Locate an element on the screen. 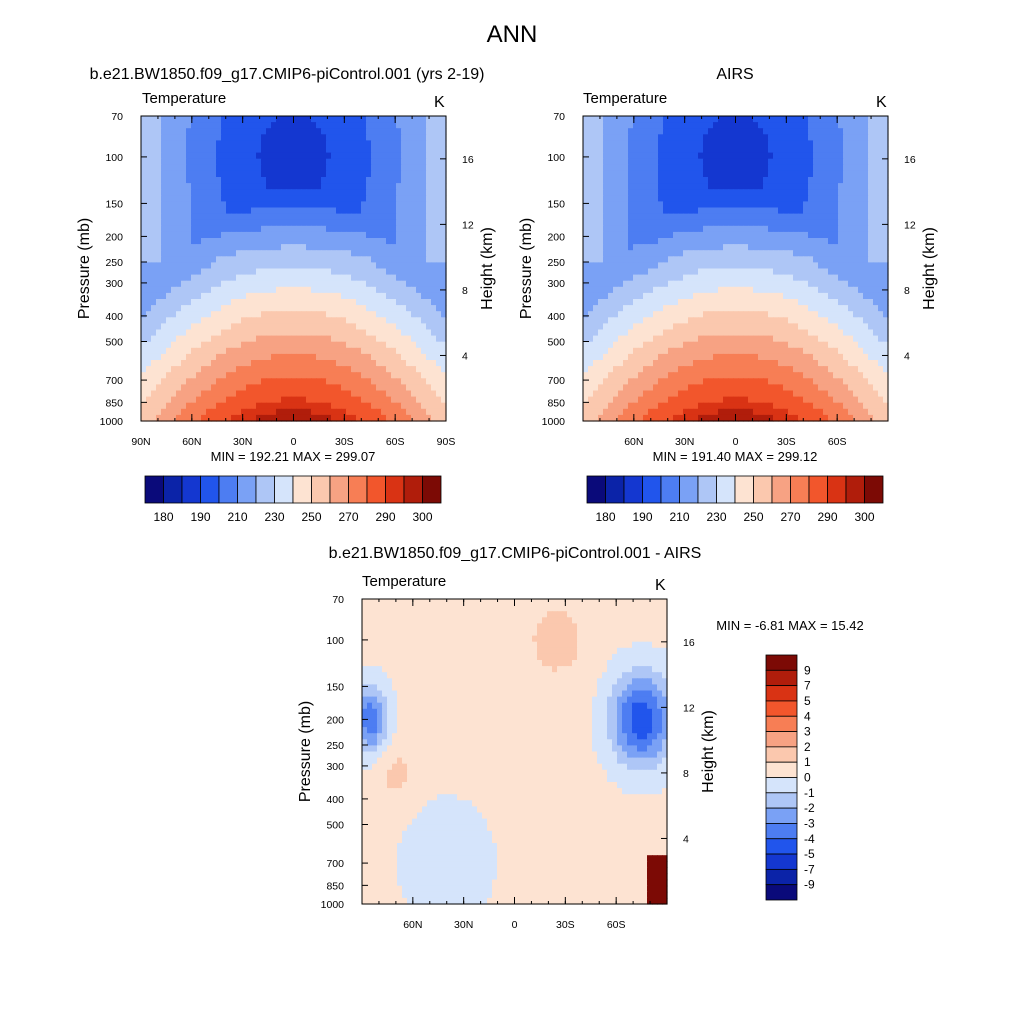 This screenshot has height=1024, width=1024. pressure-tick-label: 200 is located at coordinates (114, 237).